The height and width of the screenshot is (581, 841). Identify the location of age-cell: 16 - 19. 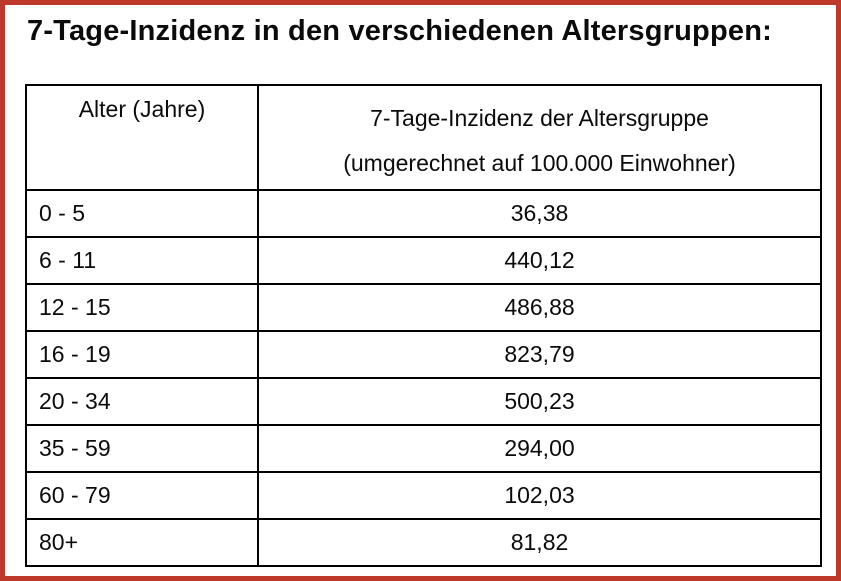
(142, 354).